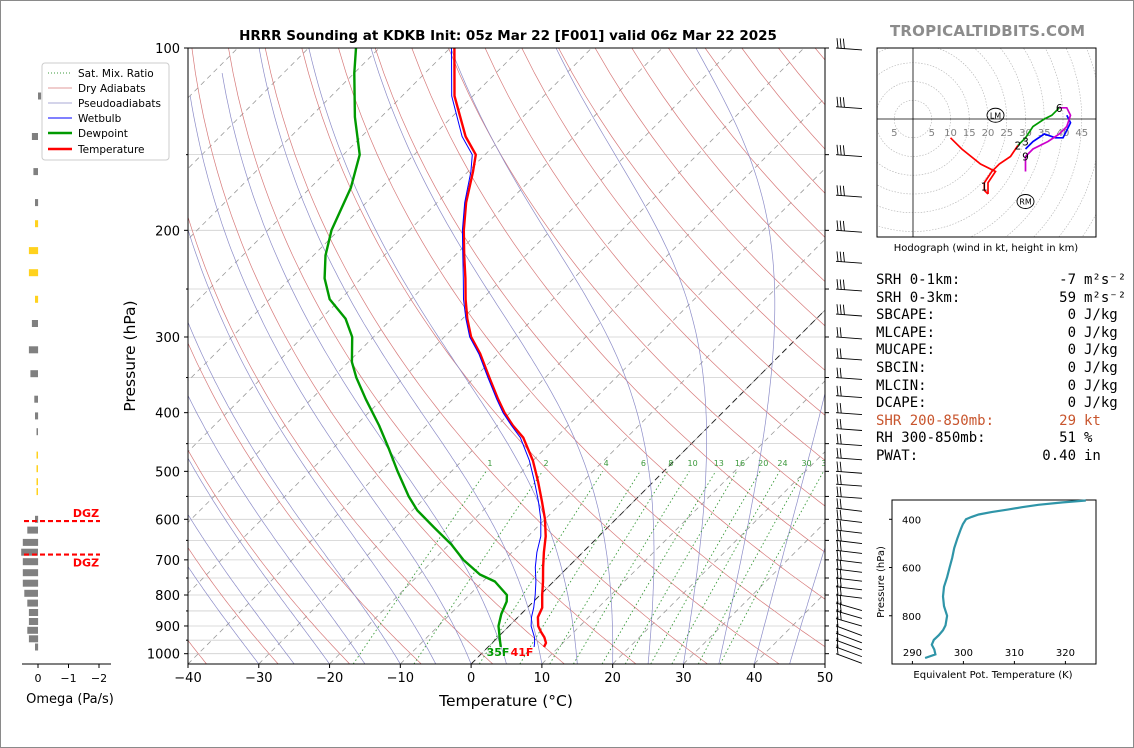 Image resolution: width=1134 pixels, height=748 pixels. Describe the element at coordinates (1001, 457) in the screenshot. I see `stats-row: PWAT: 0.40 in` at that location.